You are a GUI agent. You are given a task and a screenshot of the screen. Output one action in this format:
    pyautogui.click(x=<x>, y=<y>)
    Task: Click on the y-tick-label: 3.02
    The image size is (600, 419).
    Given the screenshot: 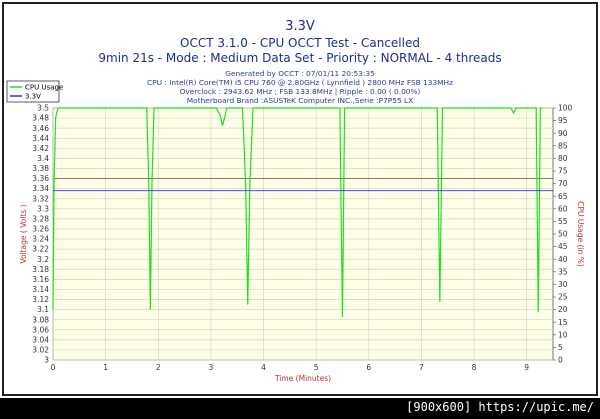 What is the action you would take?
    pyautogui.click(x=40, y=350)
    